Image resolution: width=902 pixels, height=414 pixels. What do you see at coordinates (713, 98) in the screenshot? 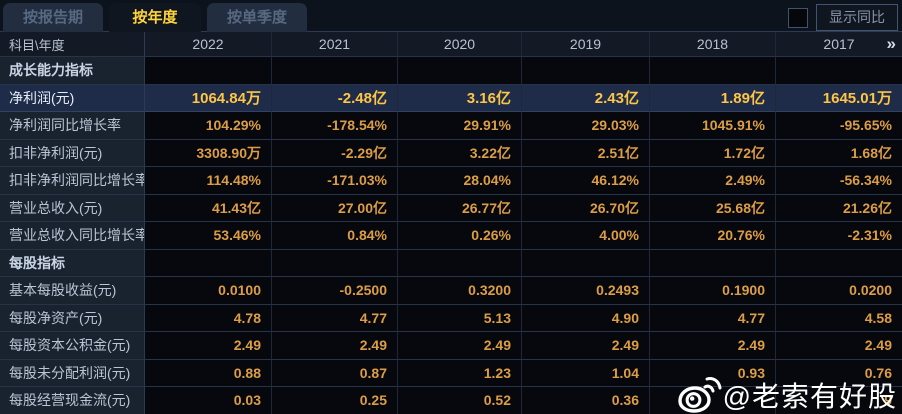
I see `value-cell: 1.89亿` at bounding box center [713, 98].